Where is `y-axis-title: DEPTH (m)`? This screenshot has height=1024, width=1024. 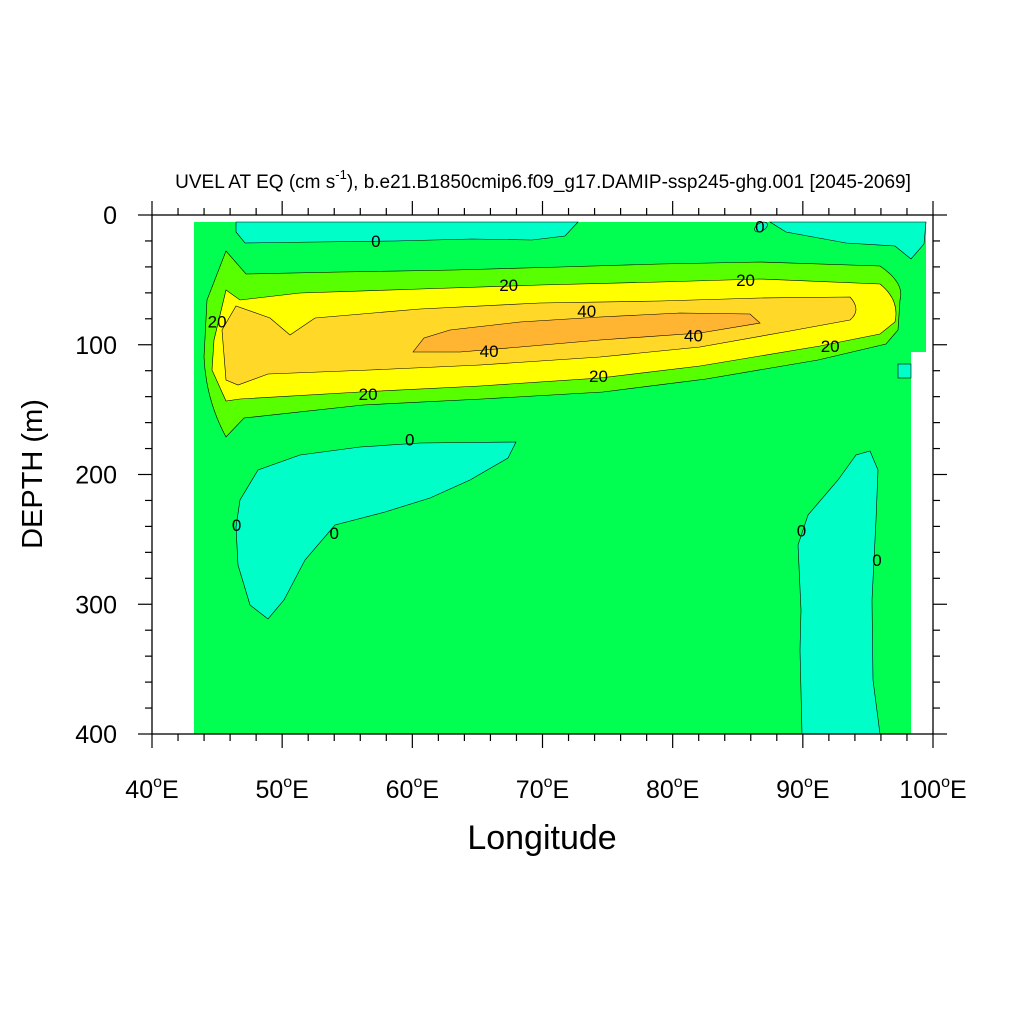 y-axis-title: DEPTH (m) is located at coordinates (33, 474).